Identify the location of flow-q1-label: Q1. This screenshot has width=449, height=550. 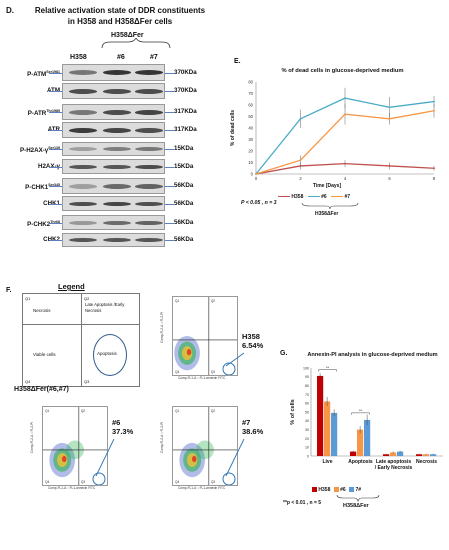
(177, 301).